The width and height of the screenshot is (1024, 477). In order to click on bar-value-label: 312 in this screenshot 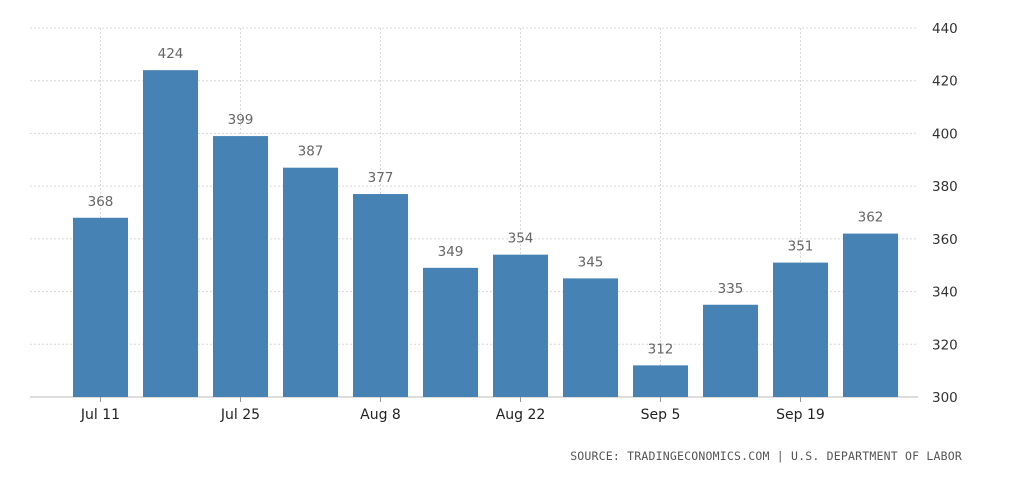, I will do `click(661, 349)`.